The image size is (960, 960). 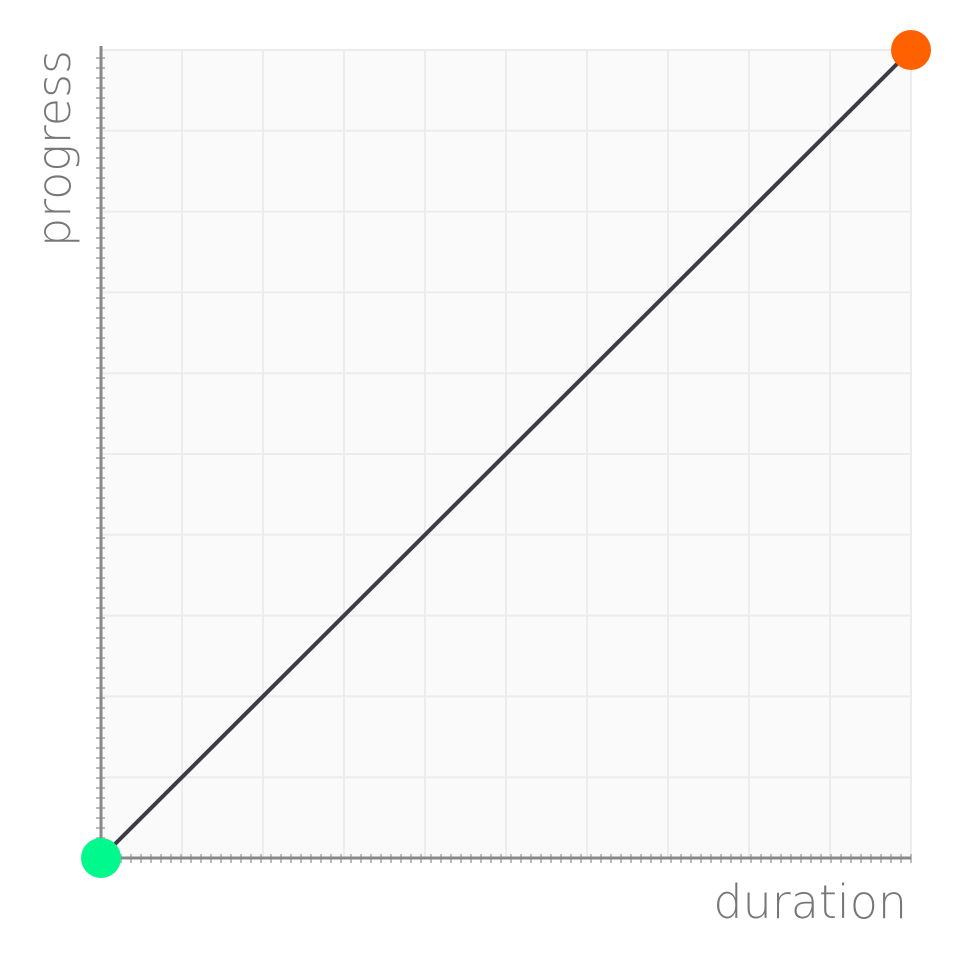 I want to click on x-axis-label: duration, so click(x=810, y=902).